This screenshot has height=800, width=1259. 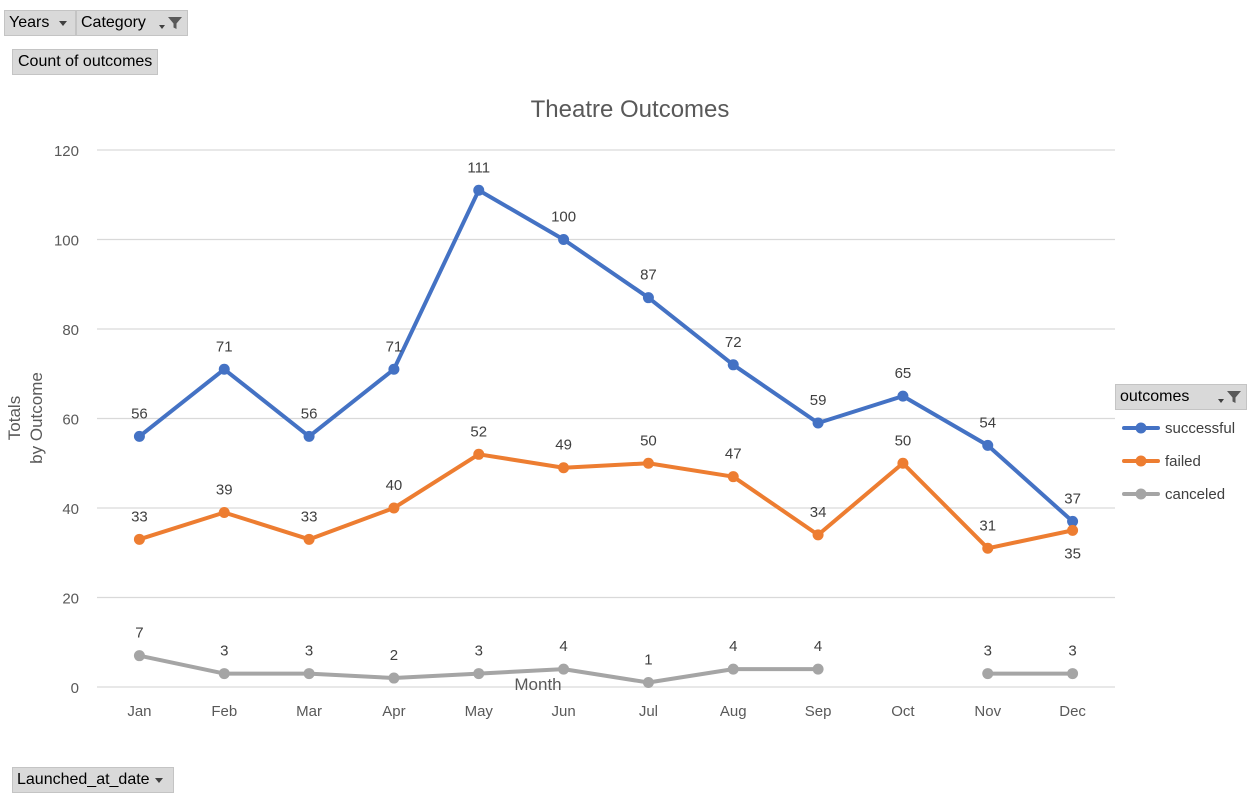 I want to click on data-label-successful: 56, so click(x=139, y=413).